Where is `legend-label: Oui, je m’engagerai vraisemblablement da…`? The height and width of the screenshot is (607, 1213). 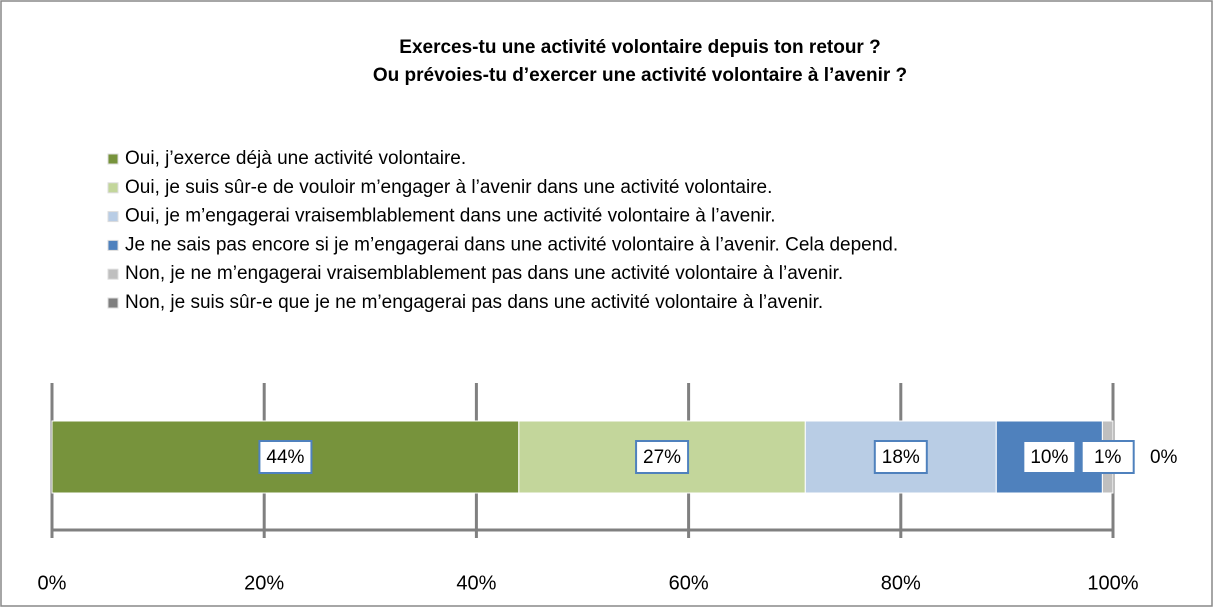 legend-label: Oui, je m’engagerai vraisemblablement da… is located at coordinates (450, 216).